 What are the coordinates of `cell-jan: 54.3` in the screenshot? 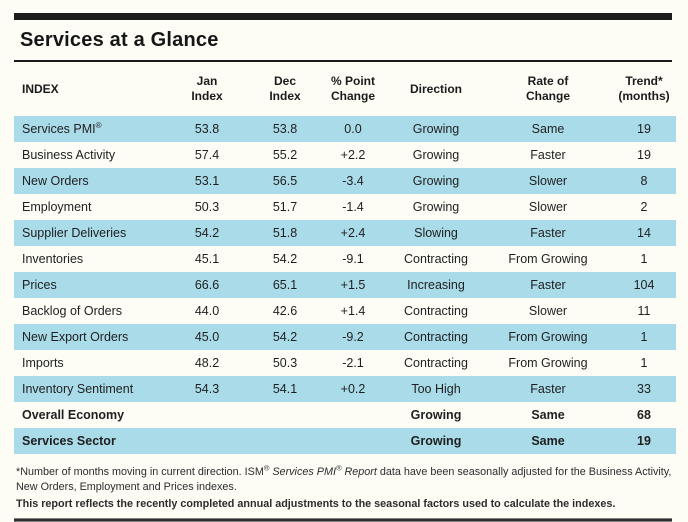 It's located at (207, 389).